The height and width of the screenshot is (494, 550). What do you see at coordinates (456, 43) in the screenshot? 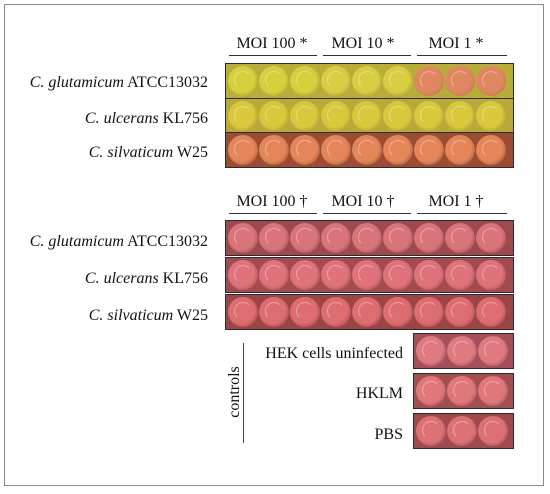
I see `top-col-header-3: MOI 1 *` at bounding box center [456, 43].